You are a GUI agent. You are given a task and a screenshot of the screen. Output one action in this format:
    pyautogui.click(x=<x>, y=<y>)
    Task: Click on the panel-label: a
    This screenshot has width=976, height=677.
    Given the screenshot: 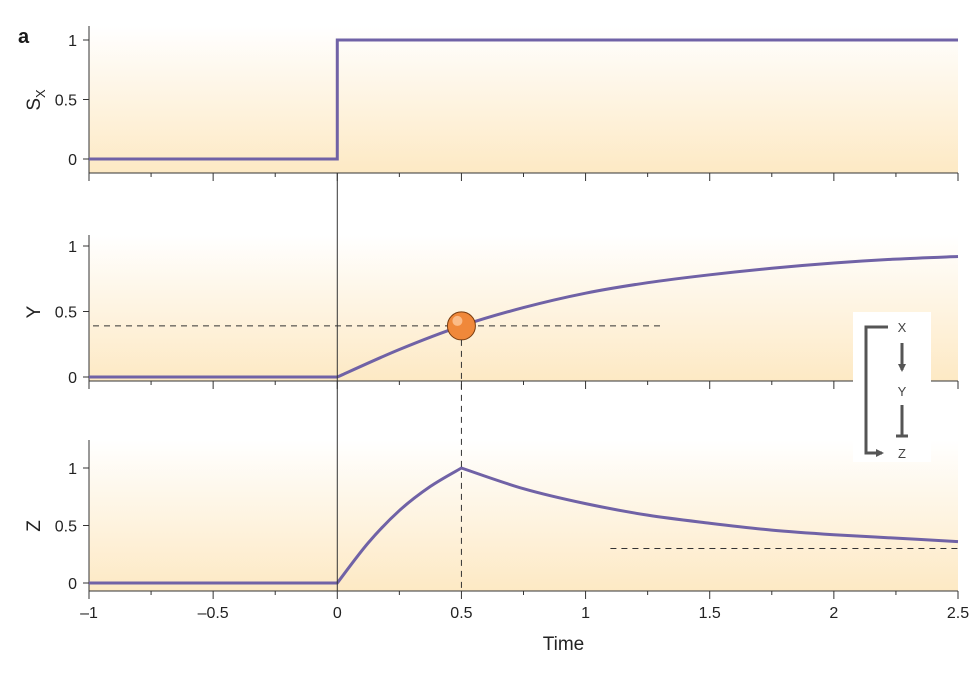 What is the action you would take?
    pyautogui.click(x=24, y=37)
    